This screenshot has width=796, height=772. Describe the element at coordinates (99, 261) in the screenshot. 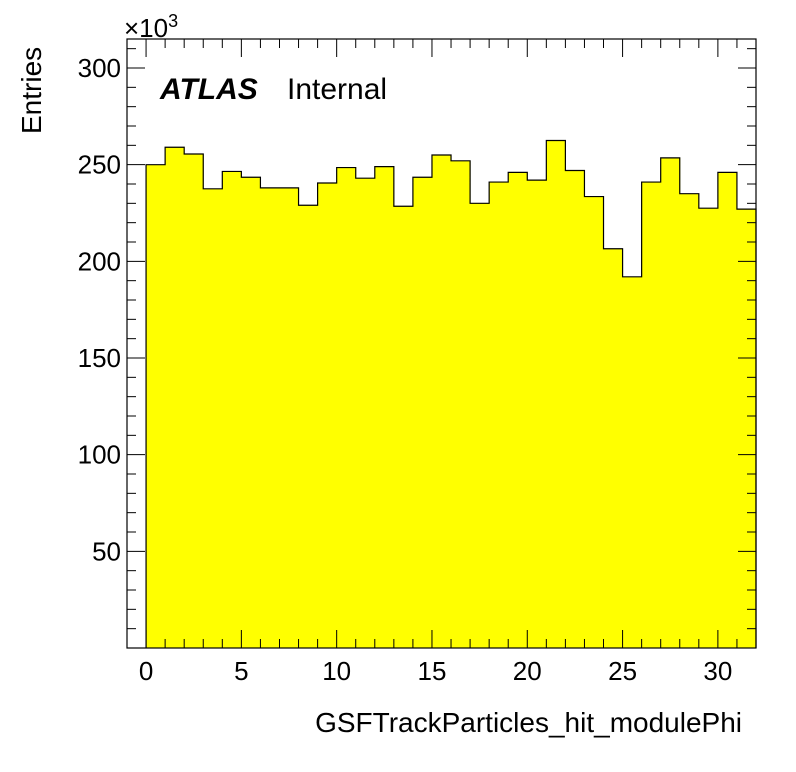

I see `y-tick-label: 200` at that location.